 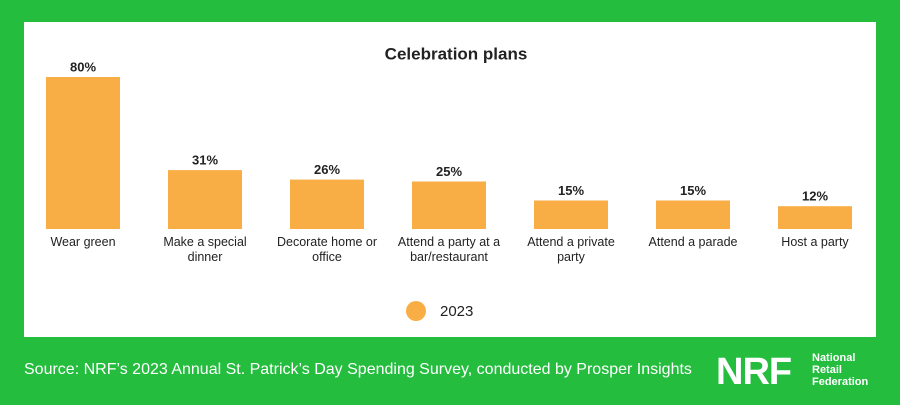 What do you see at coordinates (571, 249) in the screenshot?
I see `x-tick-label: Attend a private party` at bounding box center [571, 249].